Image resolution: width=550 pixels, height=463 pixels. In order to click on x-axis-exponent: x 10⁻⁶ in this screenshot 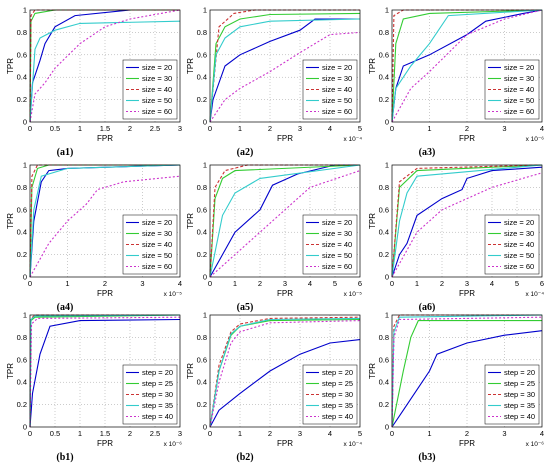, I will do `click(535, 444)`.